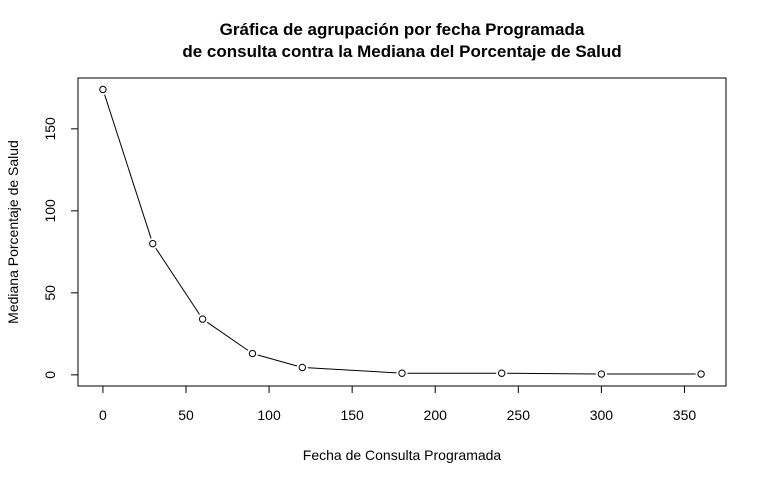 The image size is (766, 484). Describe the element at coordinates (352, 415) in the screenshot. I see `x-tick-label: 150` at that location.